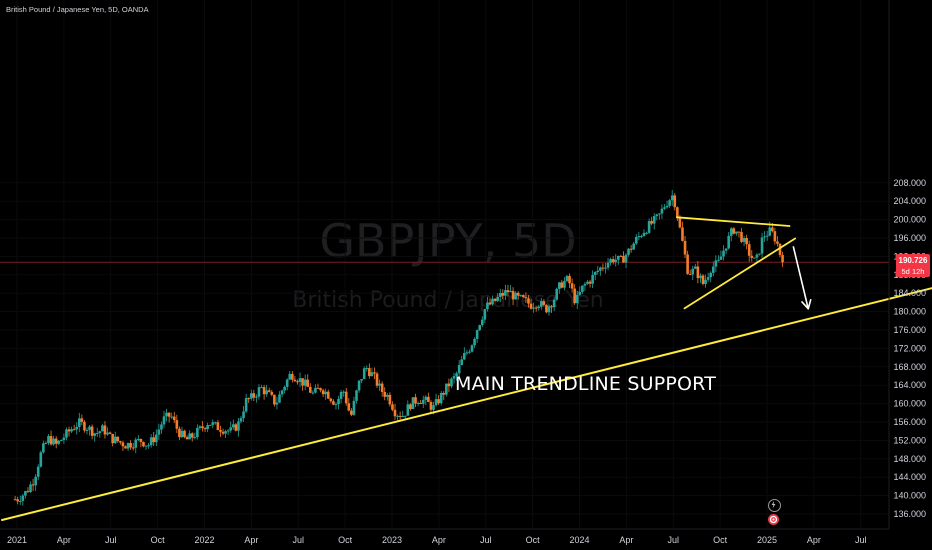 The width and height of the screenshot is (932, 550). What do you see at coordinates (909, 514) in the screenshot?
I see `y-tick-label: 136.000` at bounding box center [909, 514].